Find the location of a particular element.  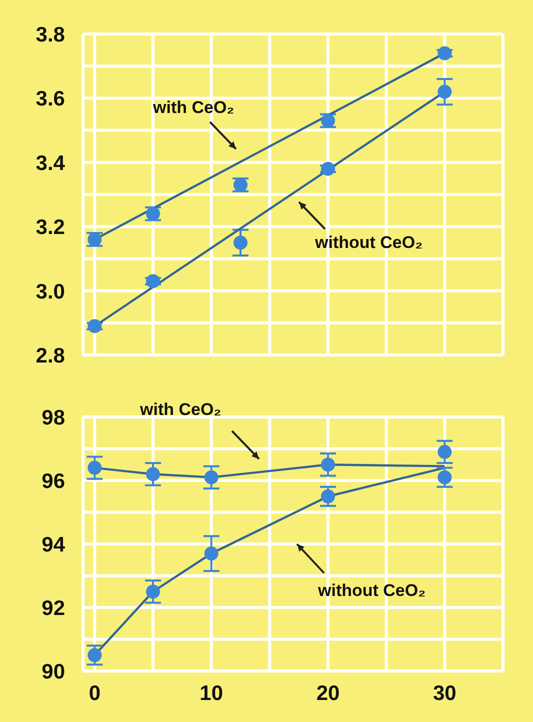

y-tick-label: 96 is located at coordinates (53, 481).